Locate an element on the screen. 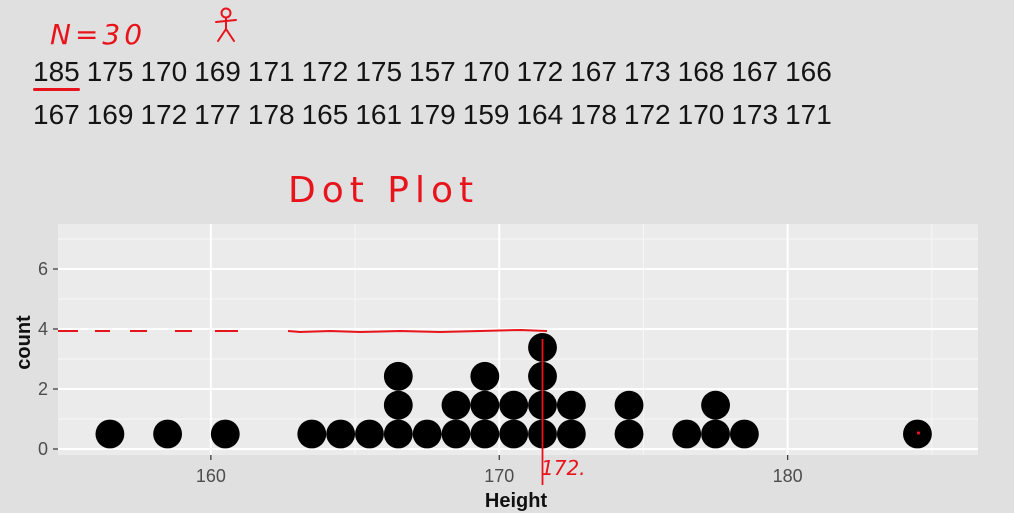 The image size is (1014, 513). y-axis-title: count is located at coordinates (24, 342).